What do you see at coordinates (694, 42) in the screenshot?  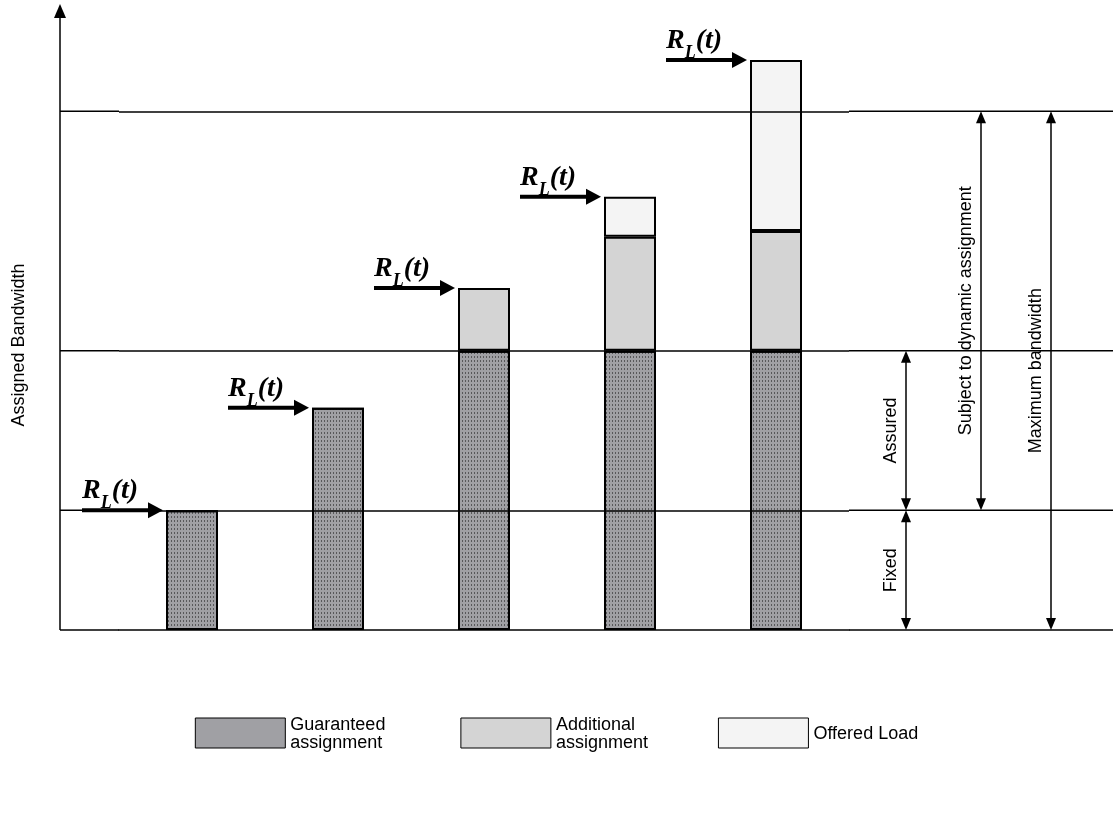 I see `text: R$_{L}$(t)` at bounding box center [694, 42].